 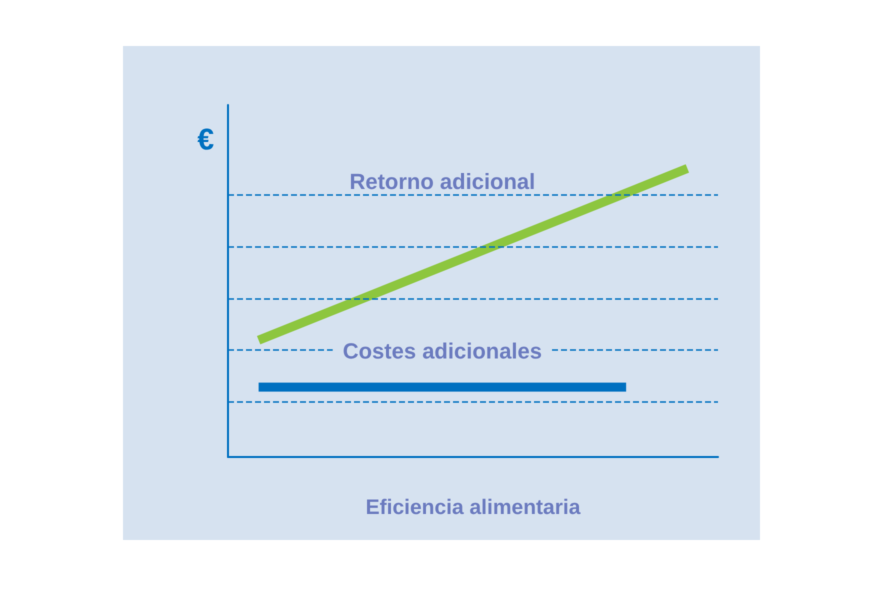 I want to click on y-axis-title: €, so click(x=205, y=140).